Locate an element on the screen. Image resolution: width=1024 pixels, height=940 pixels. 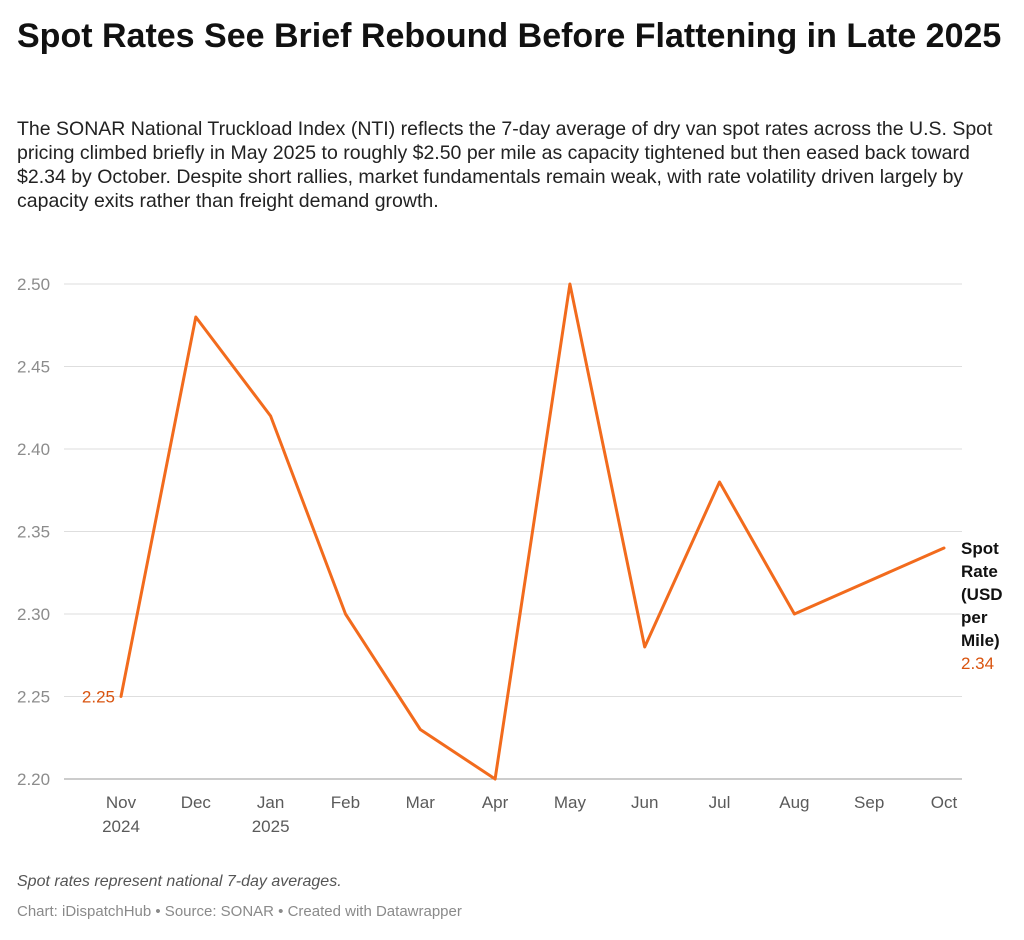
x-tick-label: Oct is located at coordinates (944, 802).